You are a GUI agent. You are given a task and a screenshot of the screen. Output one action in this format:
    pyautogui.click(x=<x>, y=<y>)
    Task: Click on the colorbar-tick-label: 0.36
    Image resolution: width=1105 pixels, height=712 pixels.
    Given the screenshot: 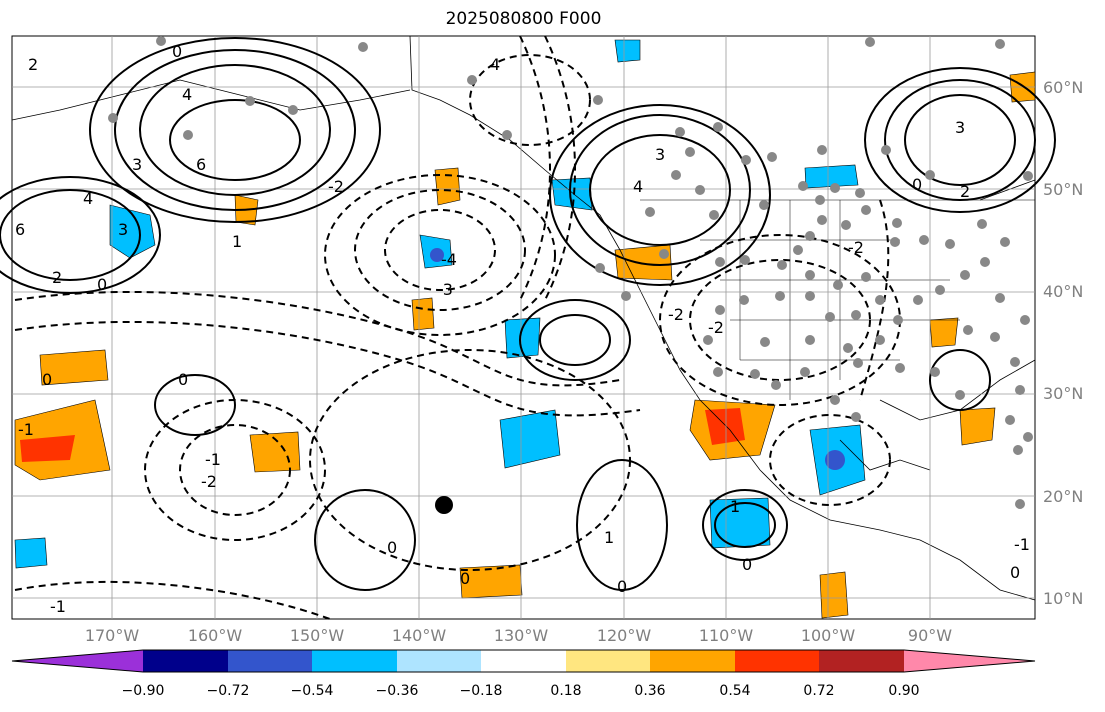 What is the action you would take?
    pyautogui.click(x=650, y=691)
    